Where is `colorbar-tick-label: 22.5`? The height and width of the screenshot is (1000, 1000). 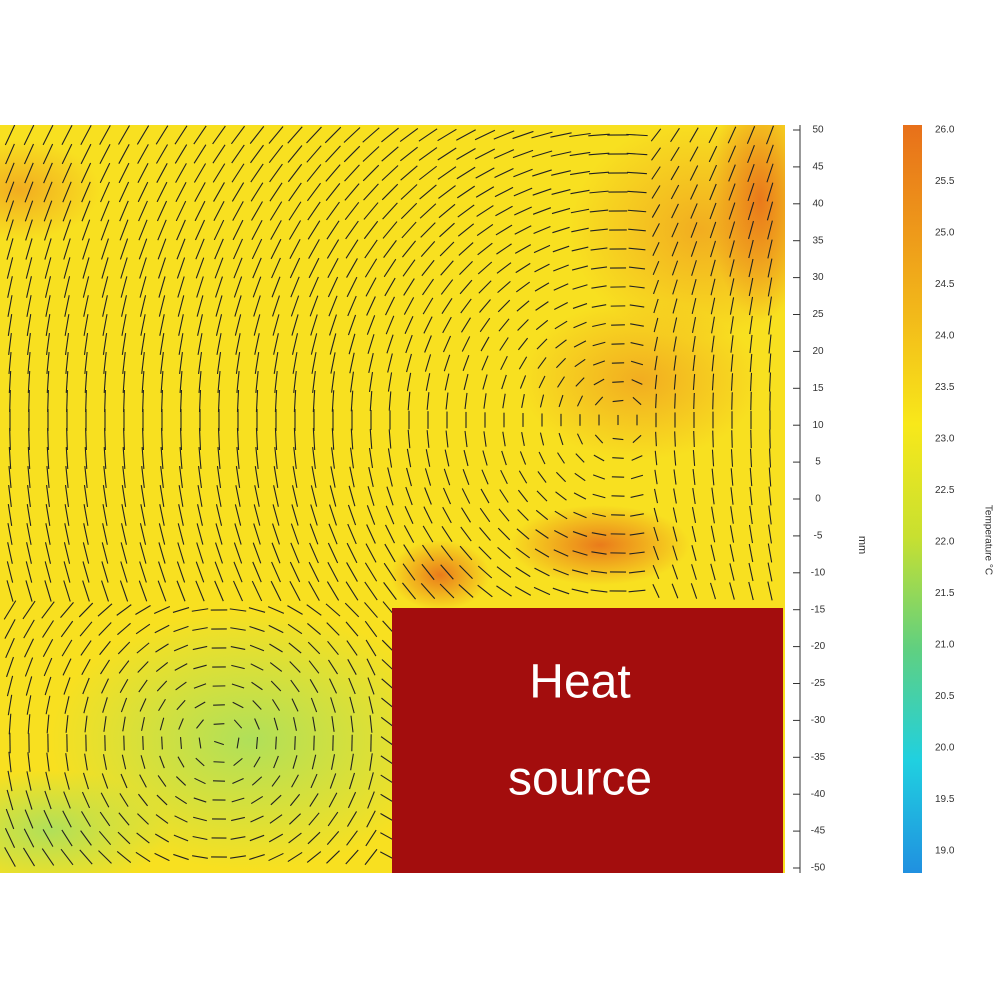 colorbar-tick-label: 22.5 is located at coordinates (945, 490).